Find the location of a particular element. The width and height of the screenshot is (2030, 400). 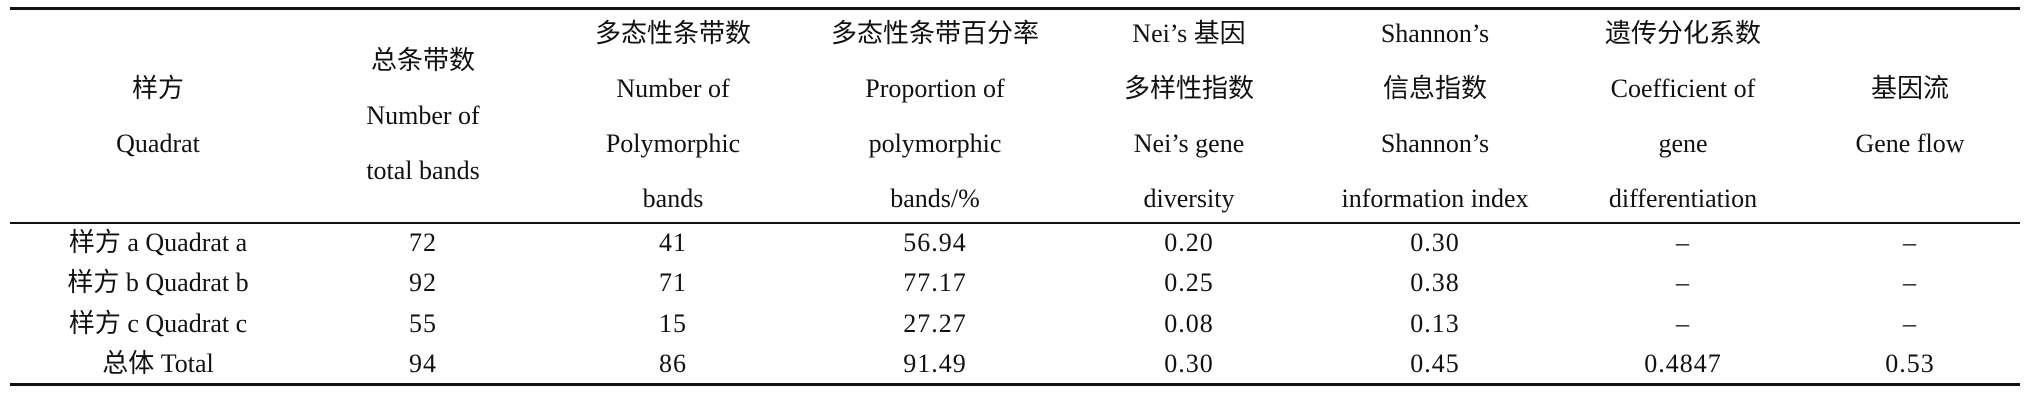

header-text: 样方 is located at coordinates (158, 88).